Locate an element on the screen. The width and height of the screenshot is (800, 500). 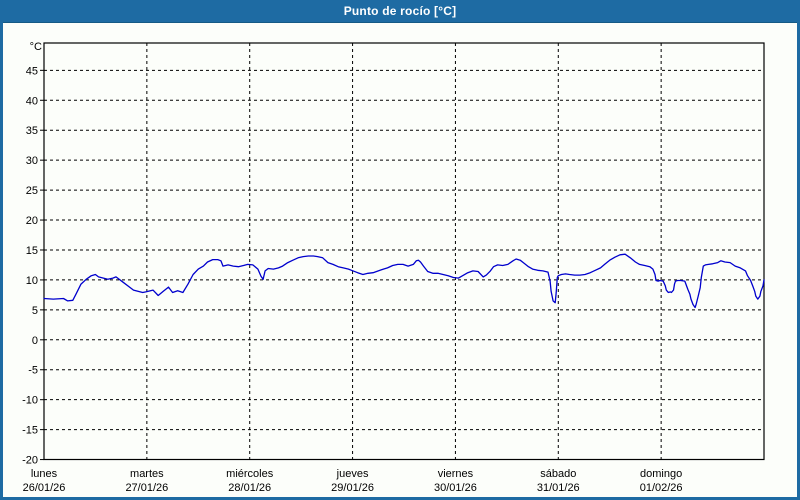
y-tick-label: 30 is located at coordinates (32, 161).